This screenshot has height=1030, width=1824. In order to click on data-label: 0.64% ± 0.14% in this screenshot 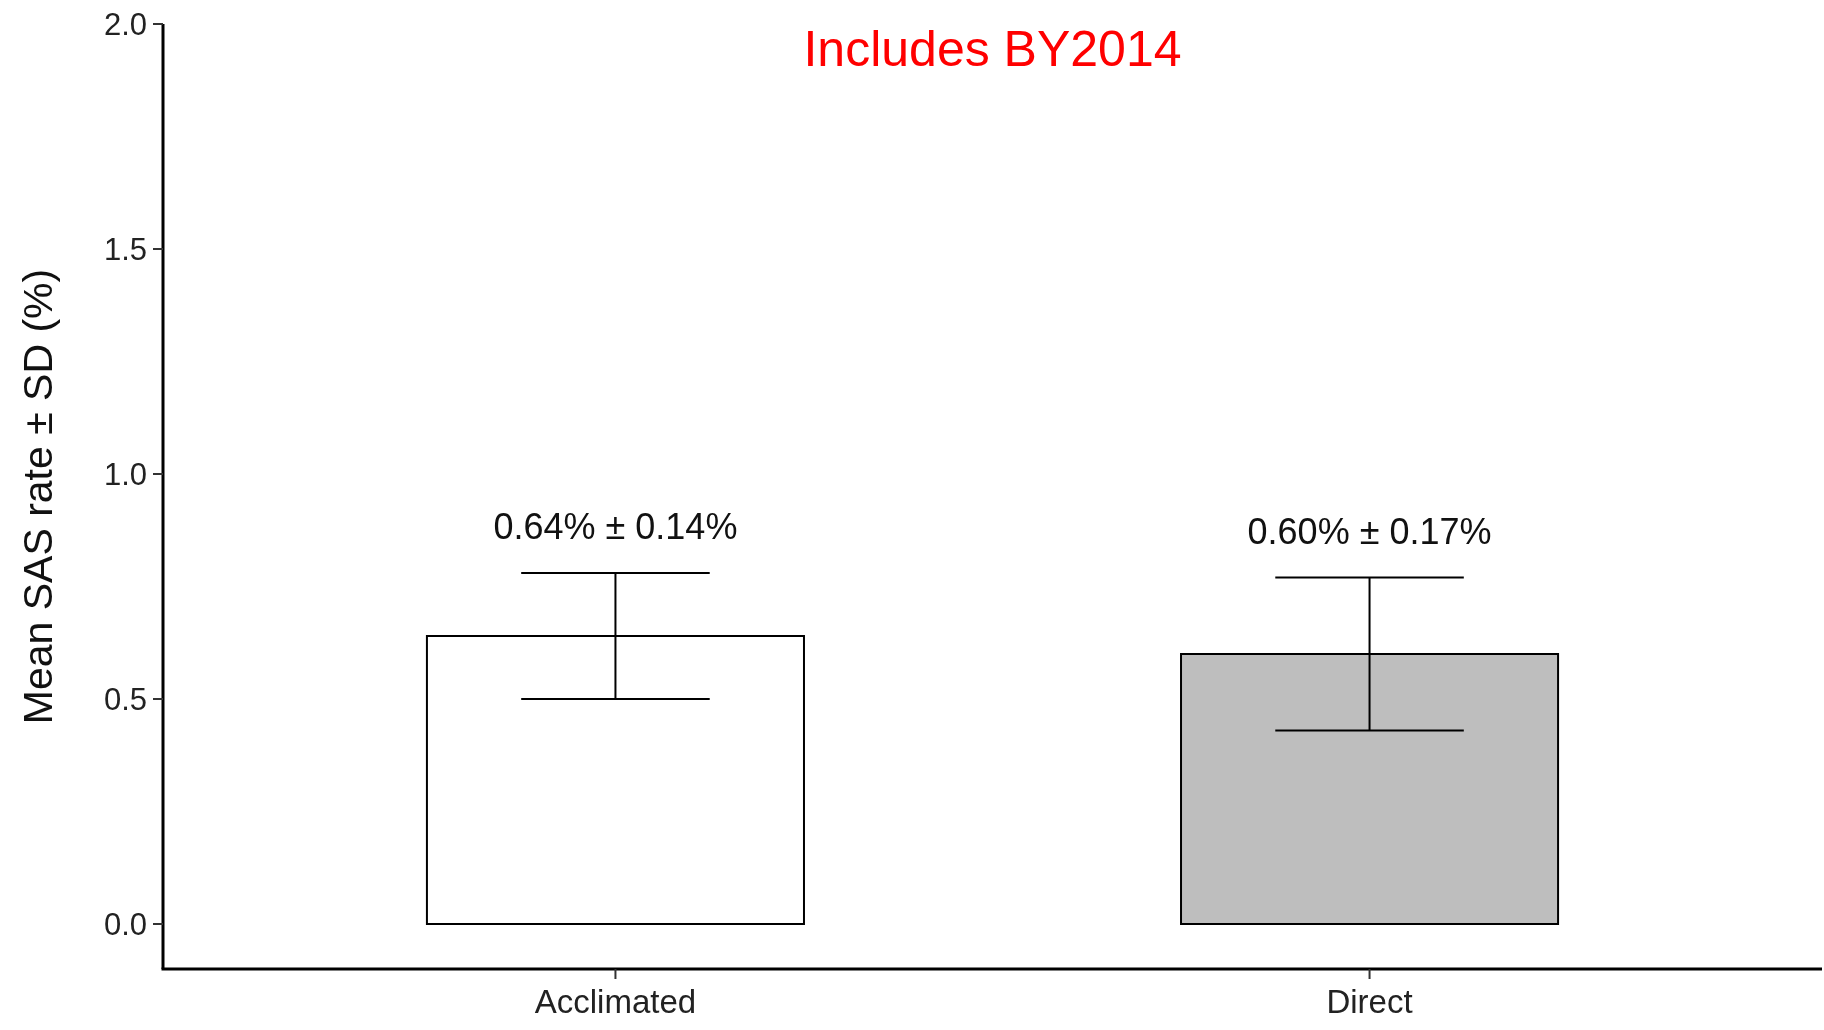, I will do `click(615, 526)`.